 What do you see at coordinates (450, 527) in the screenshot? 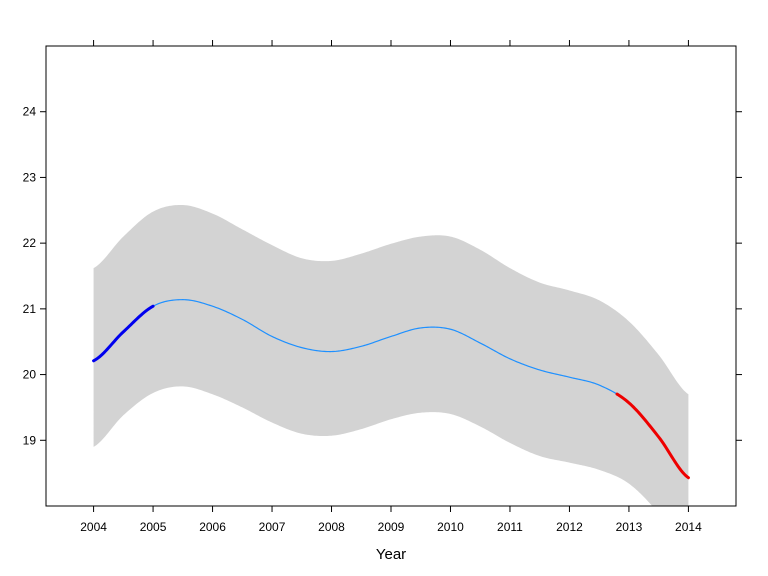
I see `x-tick-label: 2010` at bounding box center [450, 527].